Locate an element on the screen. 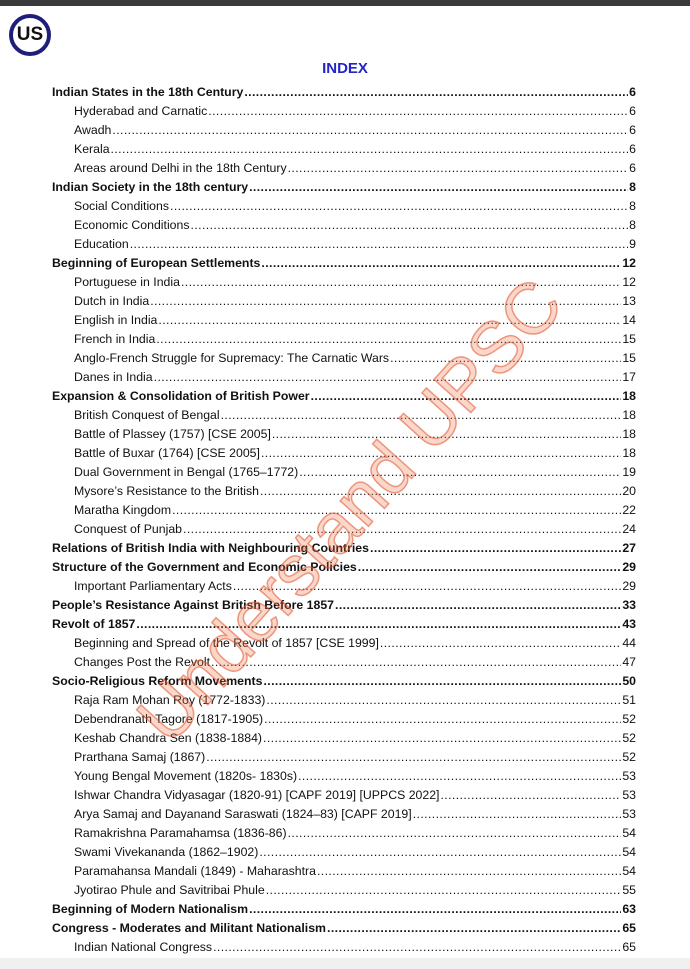 This screenshot has width=690, height=969. toc-section: Maratha Kingdom 22 is located at coordinates (344, 509).